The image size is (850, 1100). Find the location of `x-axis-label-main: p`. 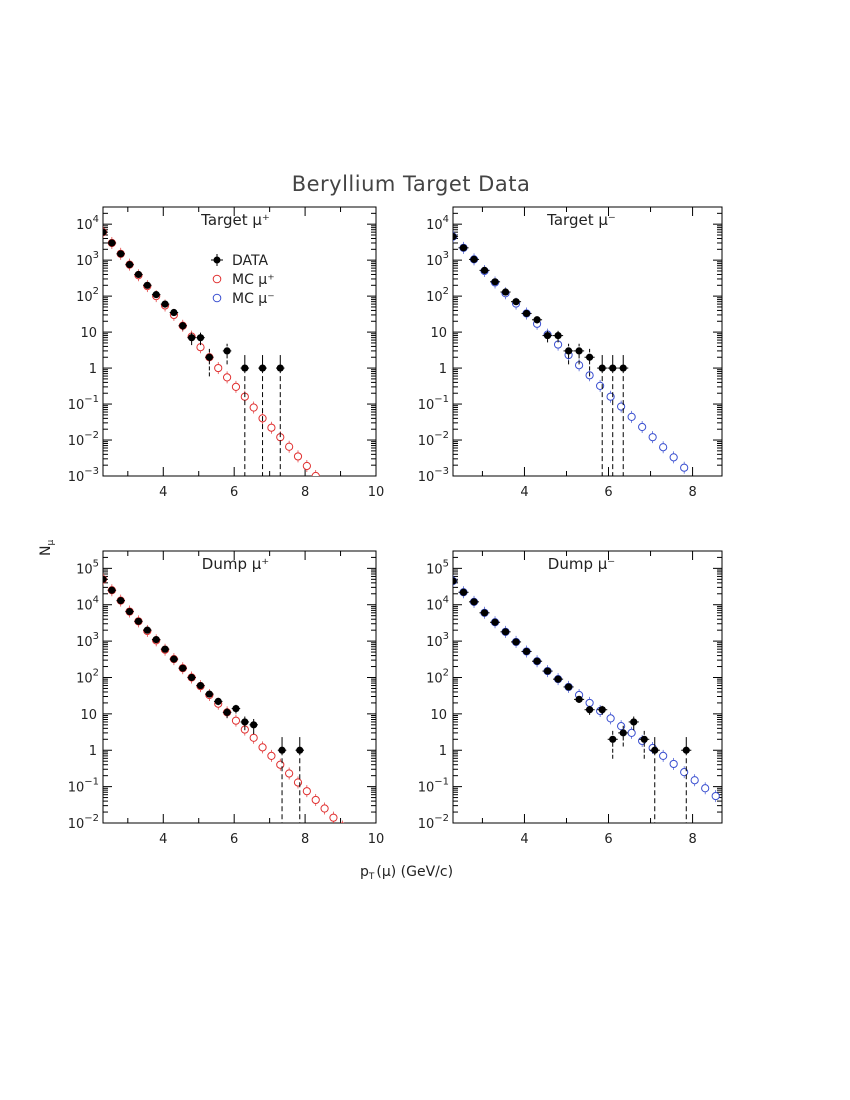

x-axis-label-main: p is located at coordinates (364, 872).